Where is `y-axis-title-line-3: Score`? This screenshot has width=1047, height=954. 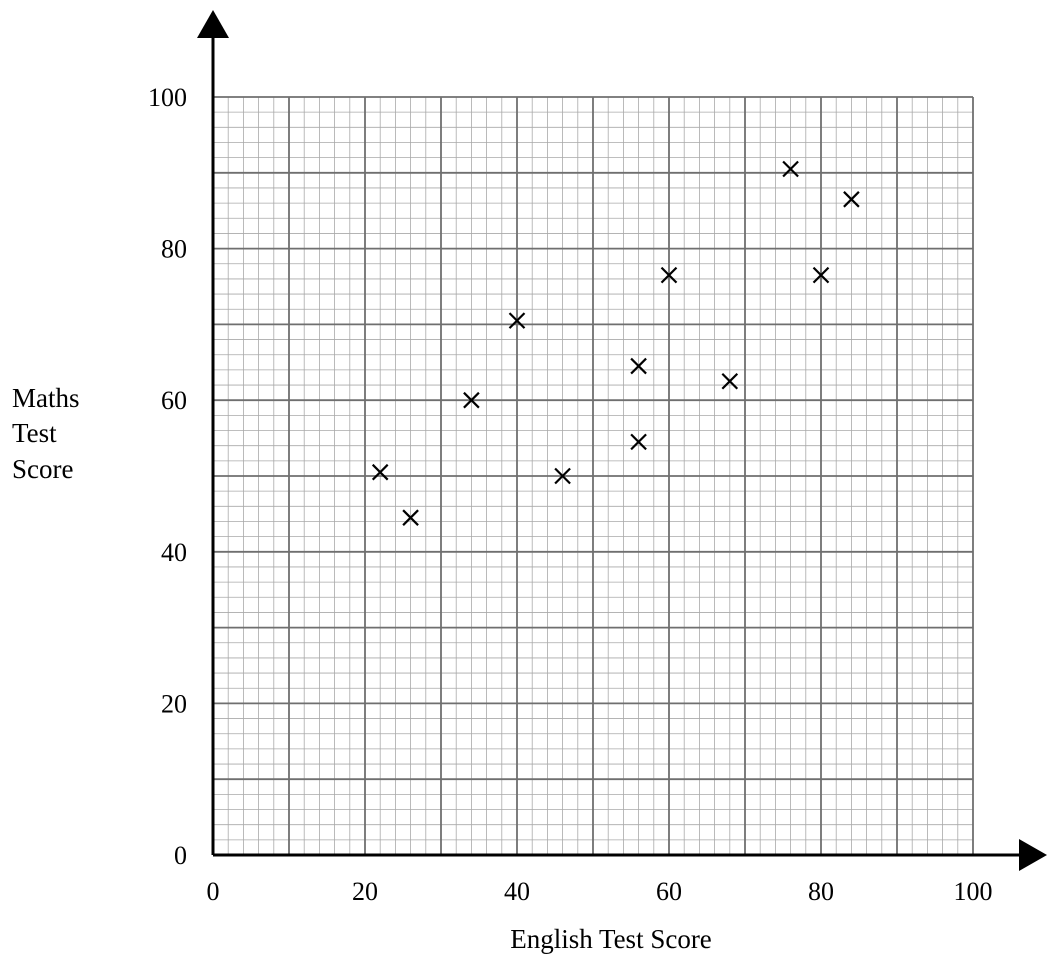 y-axis-title-line-3: Score is located at coordinates (42, 469).